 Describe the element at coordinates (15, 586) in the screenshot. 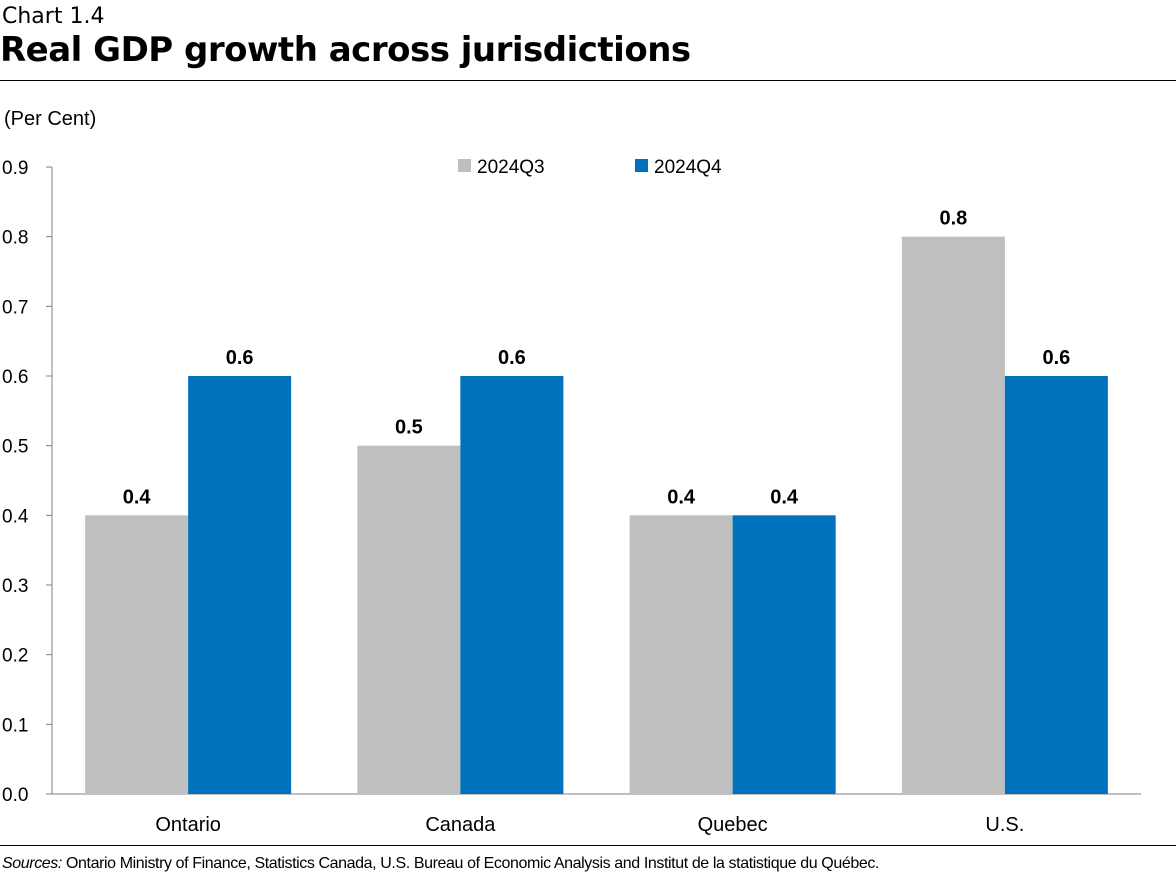

I see `y-tick-label: 0.3` at that location.